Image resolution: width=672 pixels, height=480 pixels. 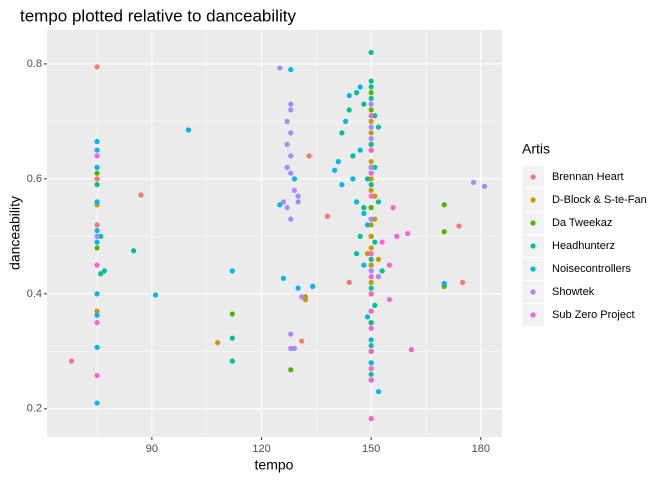 What do you see at coordinates (599, 200) in the screenshot?
I see `legend-label: D-Block & S-te-Fan` at bounding box center [599, 200].